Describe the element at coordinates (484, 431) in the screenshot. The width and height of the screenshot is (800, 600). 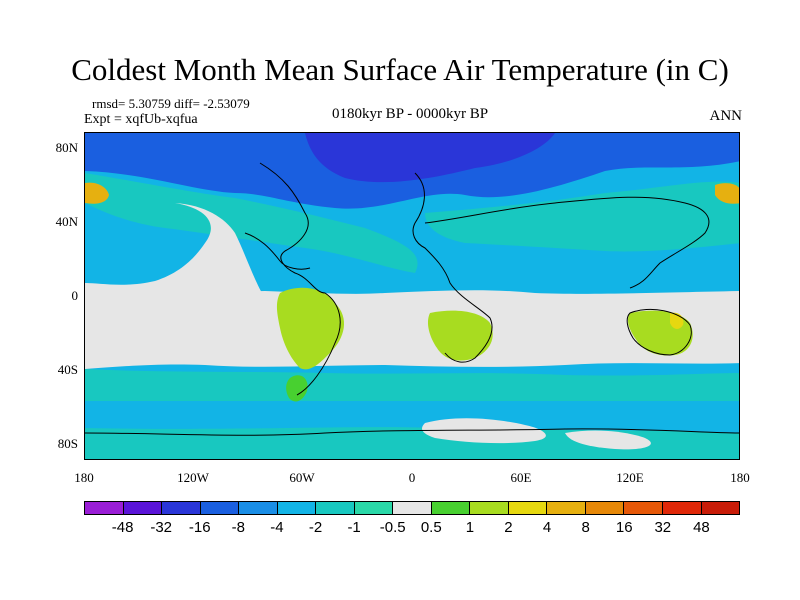
I see `antarctica-neutral` at that location.